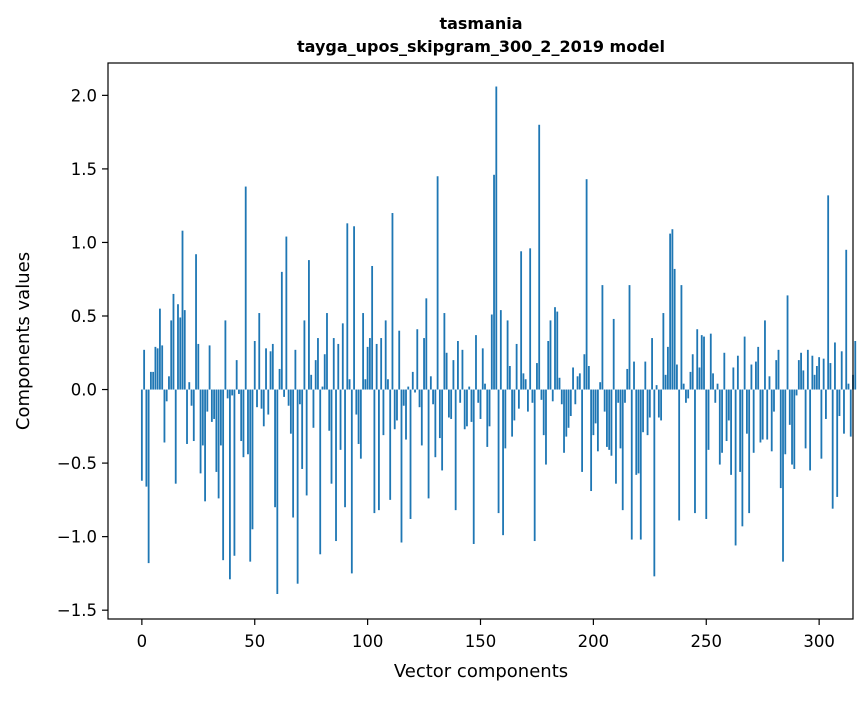  Describe the element at coordinates (84, 316) in the screenshot. I see `y-tick-label: 0.5` at that location.